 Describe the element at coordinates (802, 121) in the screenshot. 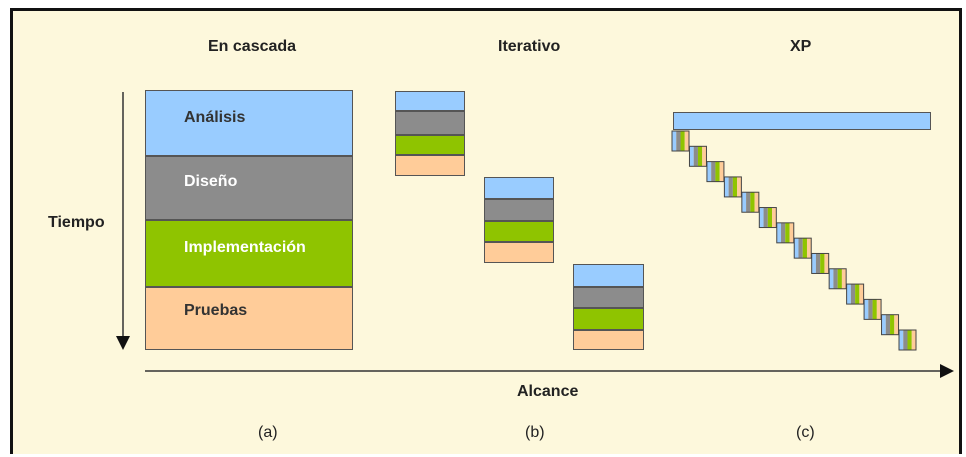

I see `xp-analysis-bar` at that location.